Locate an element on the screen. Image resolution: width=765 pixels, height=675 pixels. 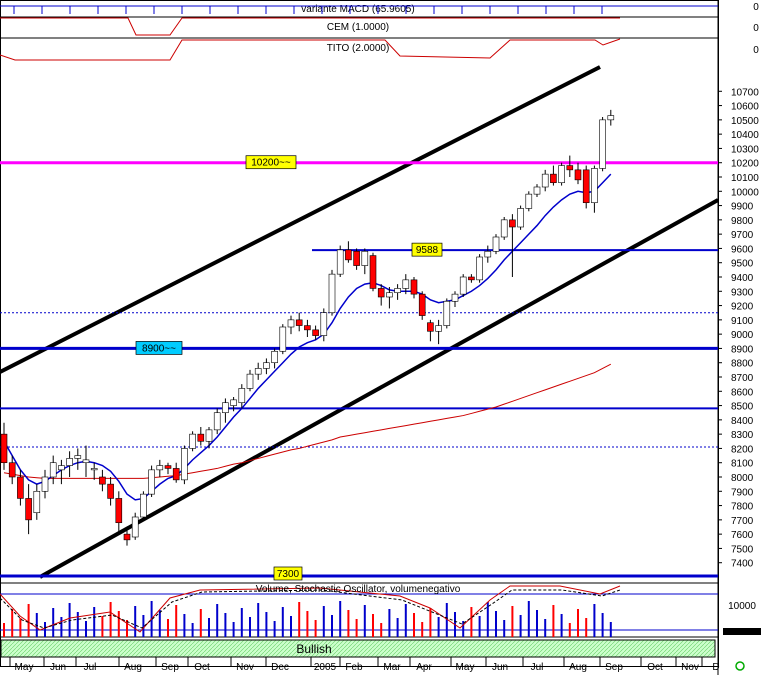
tito-label: TITO (2.0000) is located at coordinates (358, 48).